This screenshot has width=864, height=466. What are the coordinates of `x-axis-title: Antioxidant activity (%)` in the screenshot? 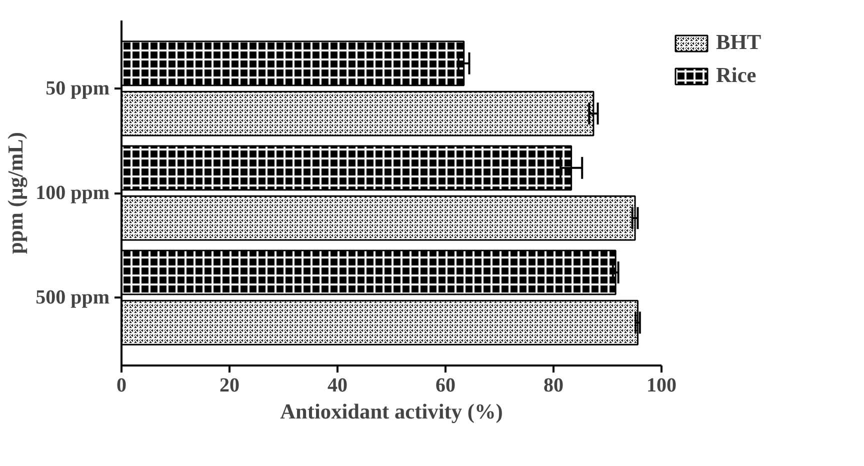 It's located at (391, 412).